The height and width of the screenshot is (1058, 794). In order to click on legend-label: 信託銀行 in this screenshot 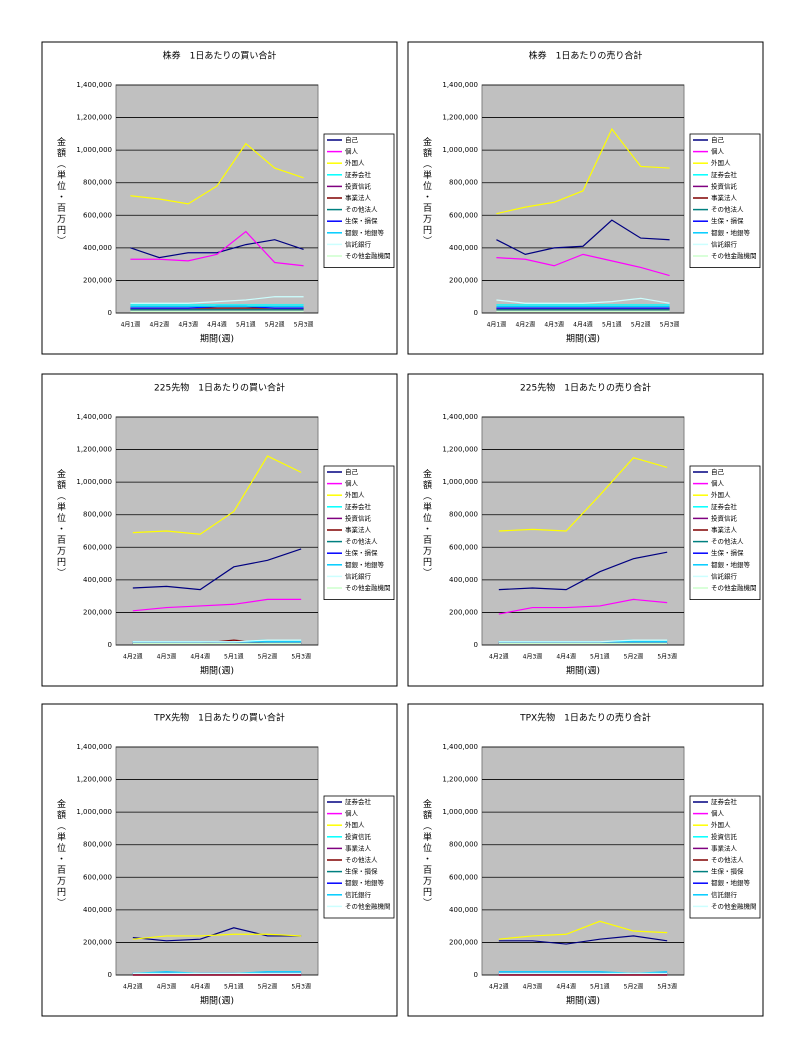, I will do `click(724, 575)`.